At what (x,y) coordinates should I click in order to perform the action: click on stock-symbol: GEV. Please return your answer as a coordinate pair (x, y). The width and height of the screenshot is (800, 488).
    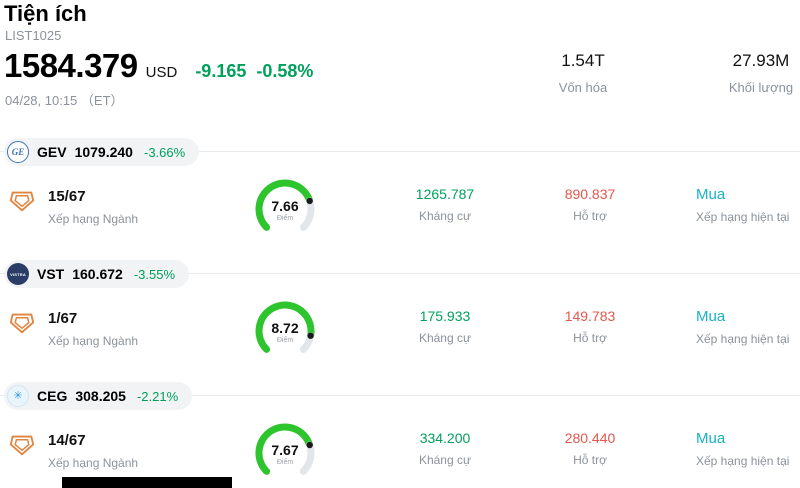
    Looking at the image, I should click on (52, 152).